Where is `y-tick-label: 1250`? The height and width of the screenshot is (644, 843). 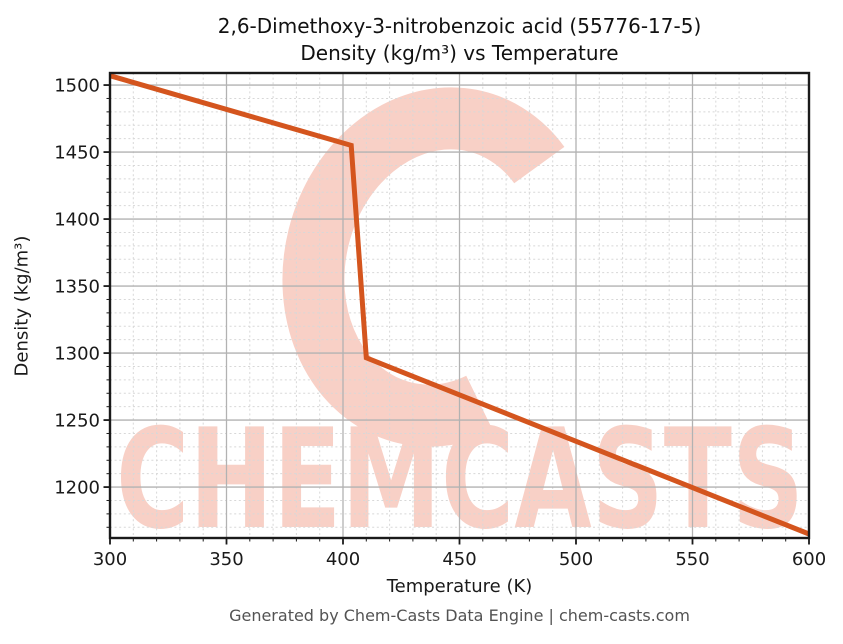
y-tick-label: 1250 is located at coordinates (77, 421).